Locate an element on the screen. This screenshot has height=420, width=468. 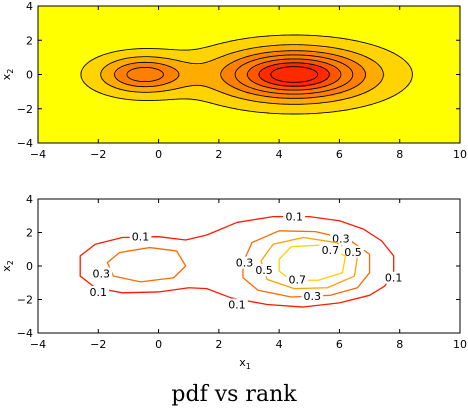
y-tick-label: −2 is located at coordinates (25, 300).